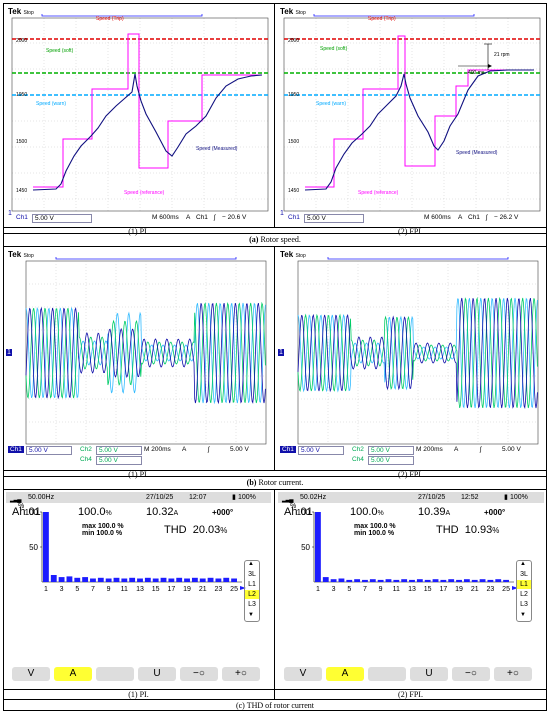  I want to click on ch4-label: Ch4, so click(358, 459).